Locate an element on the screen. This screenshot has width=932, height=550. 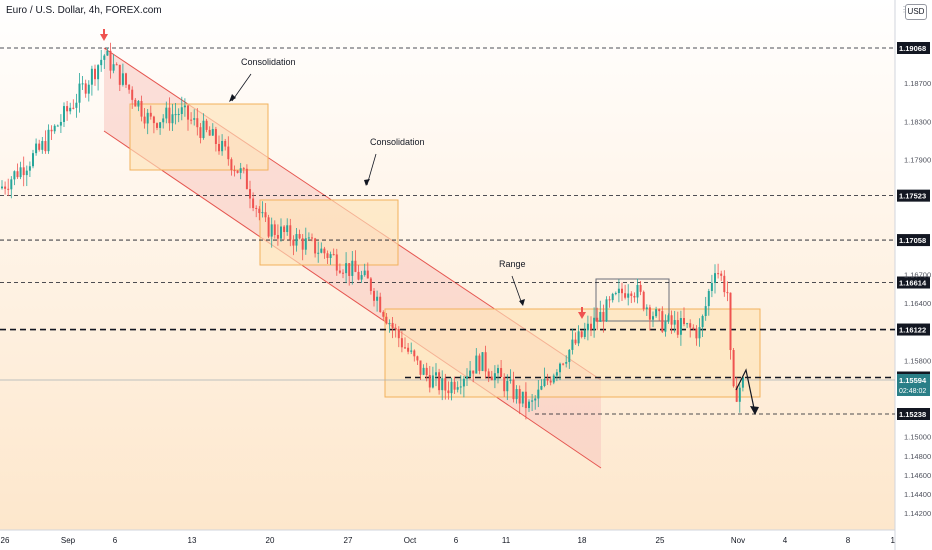
currency-badge: ⋮ USD is located at coordinates (913, 12).